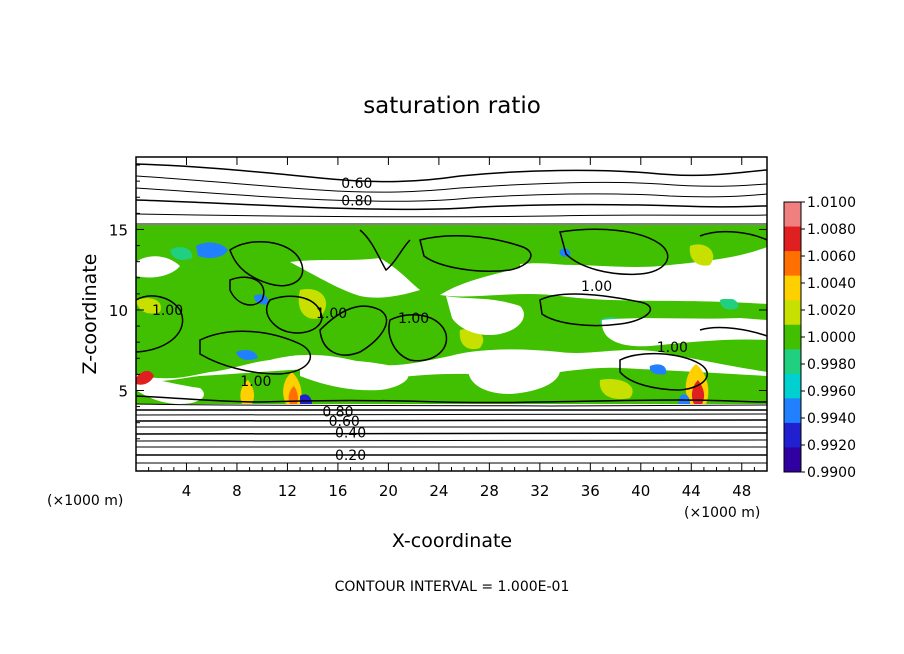 This screenshot has height=654, width=904. What do you see at coordinates (698, 392) in the screenshot?
I see `field-region-supersat-peak` at bounding box center [698, 392].